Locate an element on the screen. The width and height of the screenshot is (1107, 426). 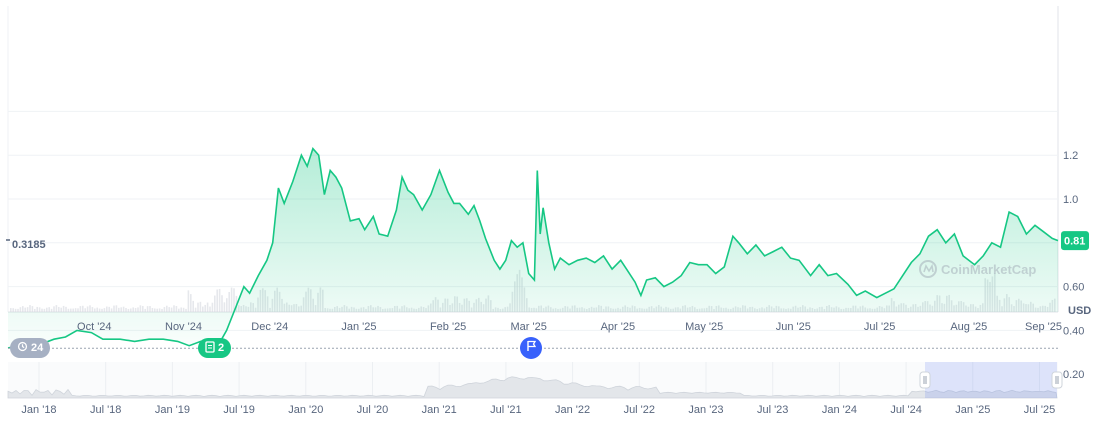
navigator-tick-label: Jan '21 is located at coordinates (439, 410).